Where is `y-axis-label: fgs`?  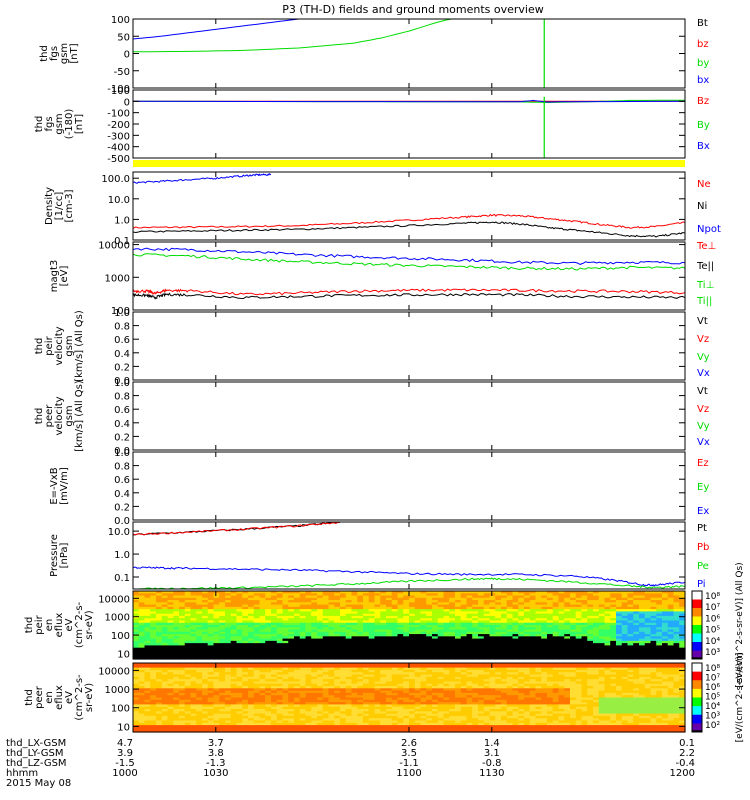 y-axis-label: fgs is located at coordinates (49, 123).